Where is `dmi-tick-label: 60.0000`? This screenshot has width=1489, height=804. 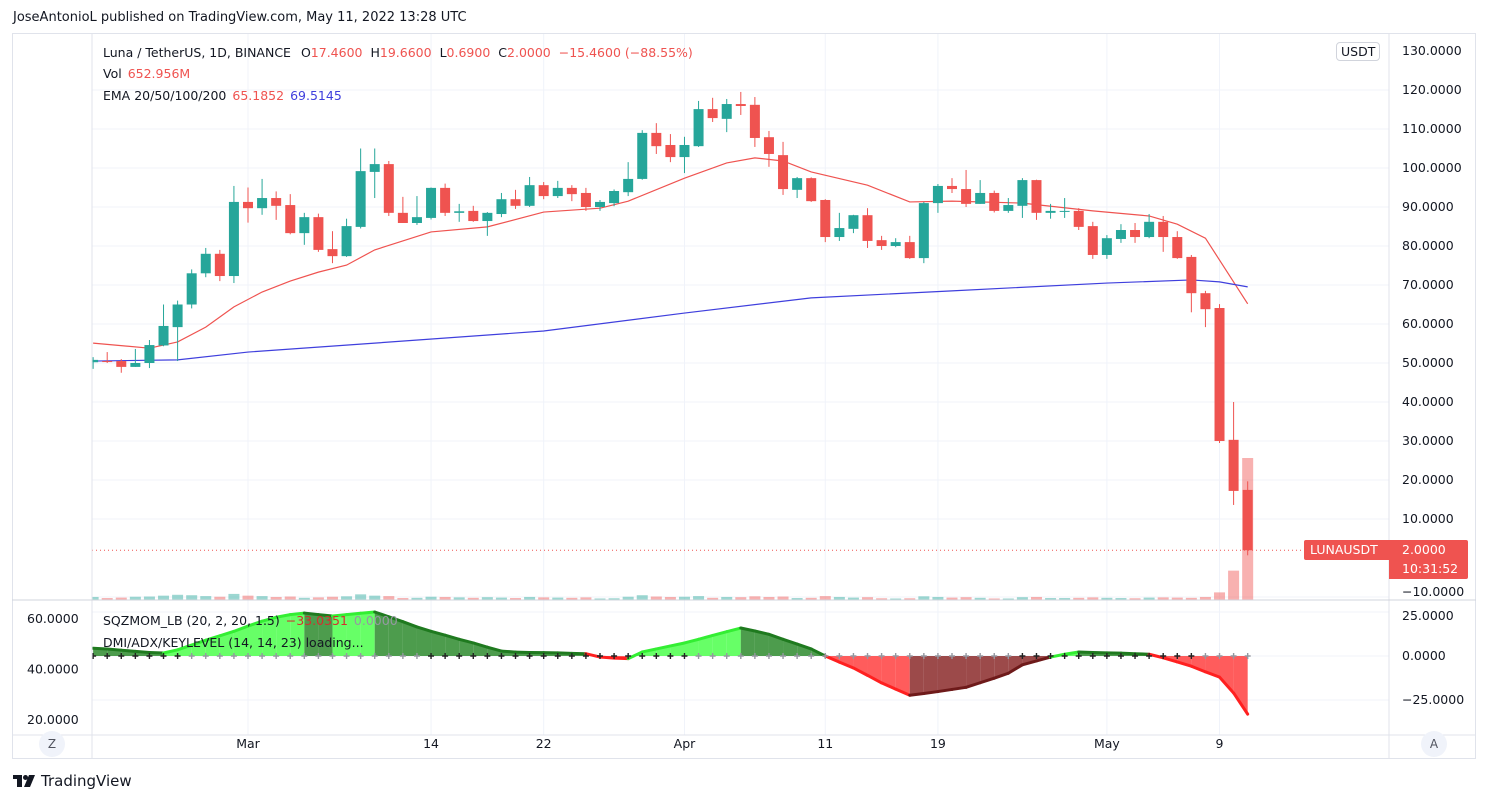 dmi-tick-label: 60.0000 is located at coordinates (53, 618).